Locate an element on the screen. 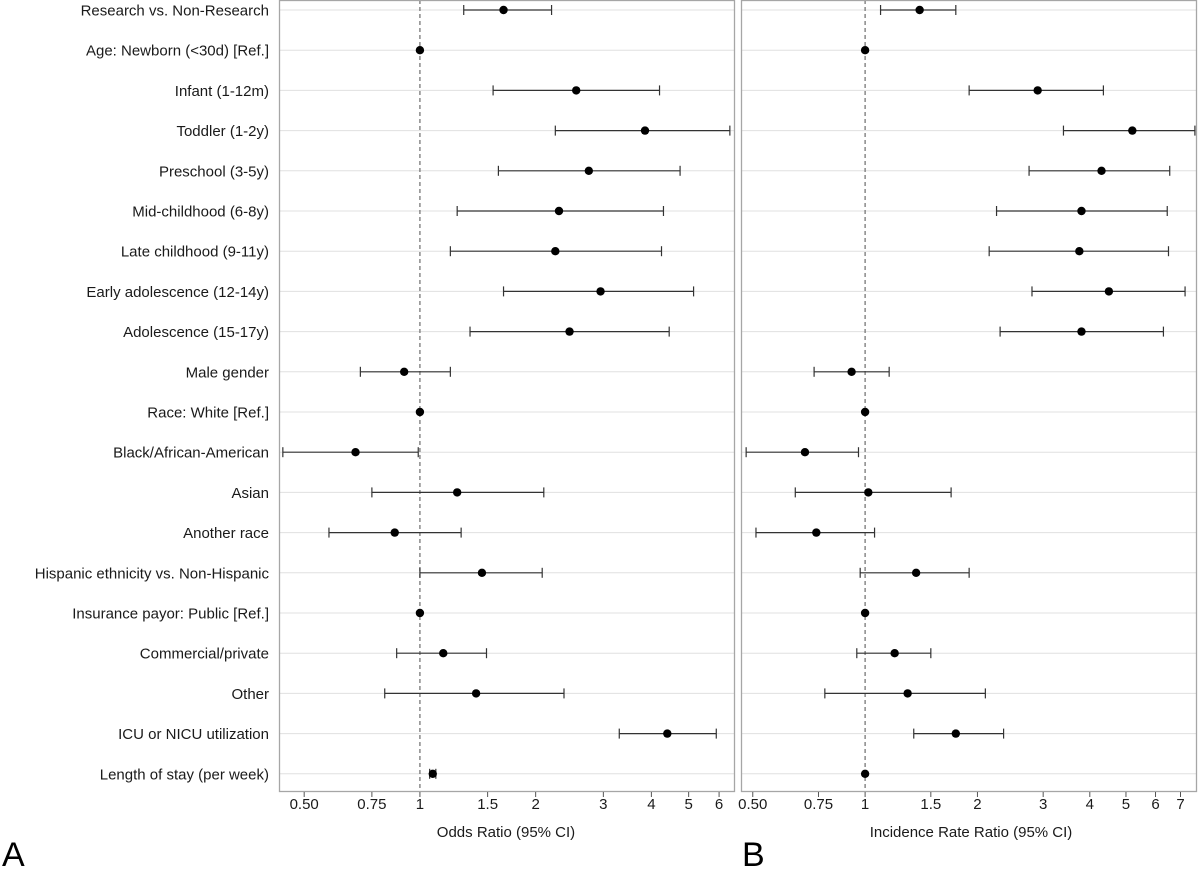  row-label: Insurance payor: Public [Ref.] is located at coordinates (170, 614).